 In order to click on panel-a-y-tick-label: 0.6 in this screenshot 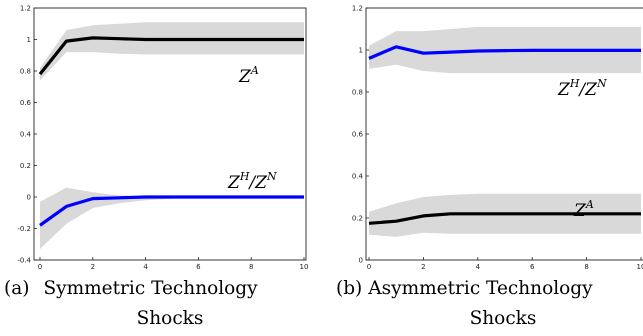, I will do `click(26, 103)`.